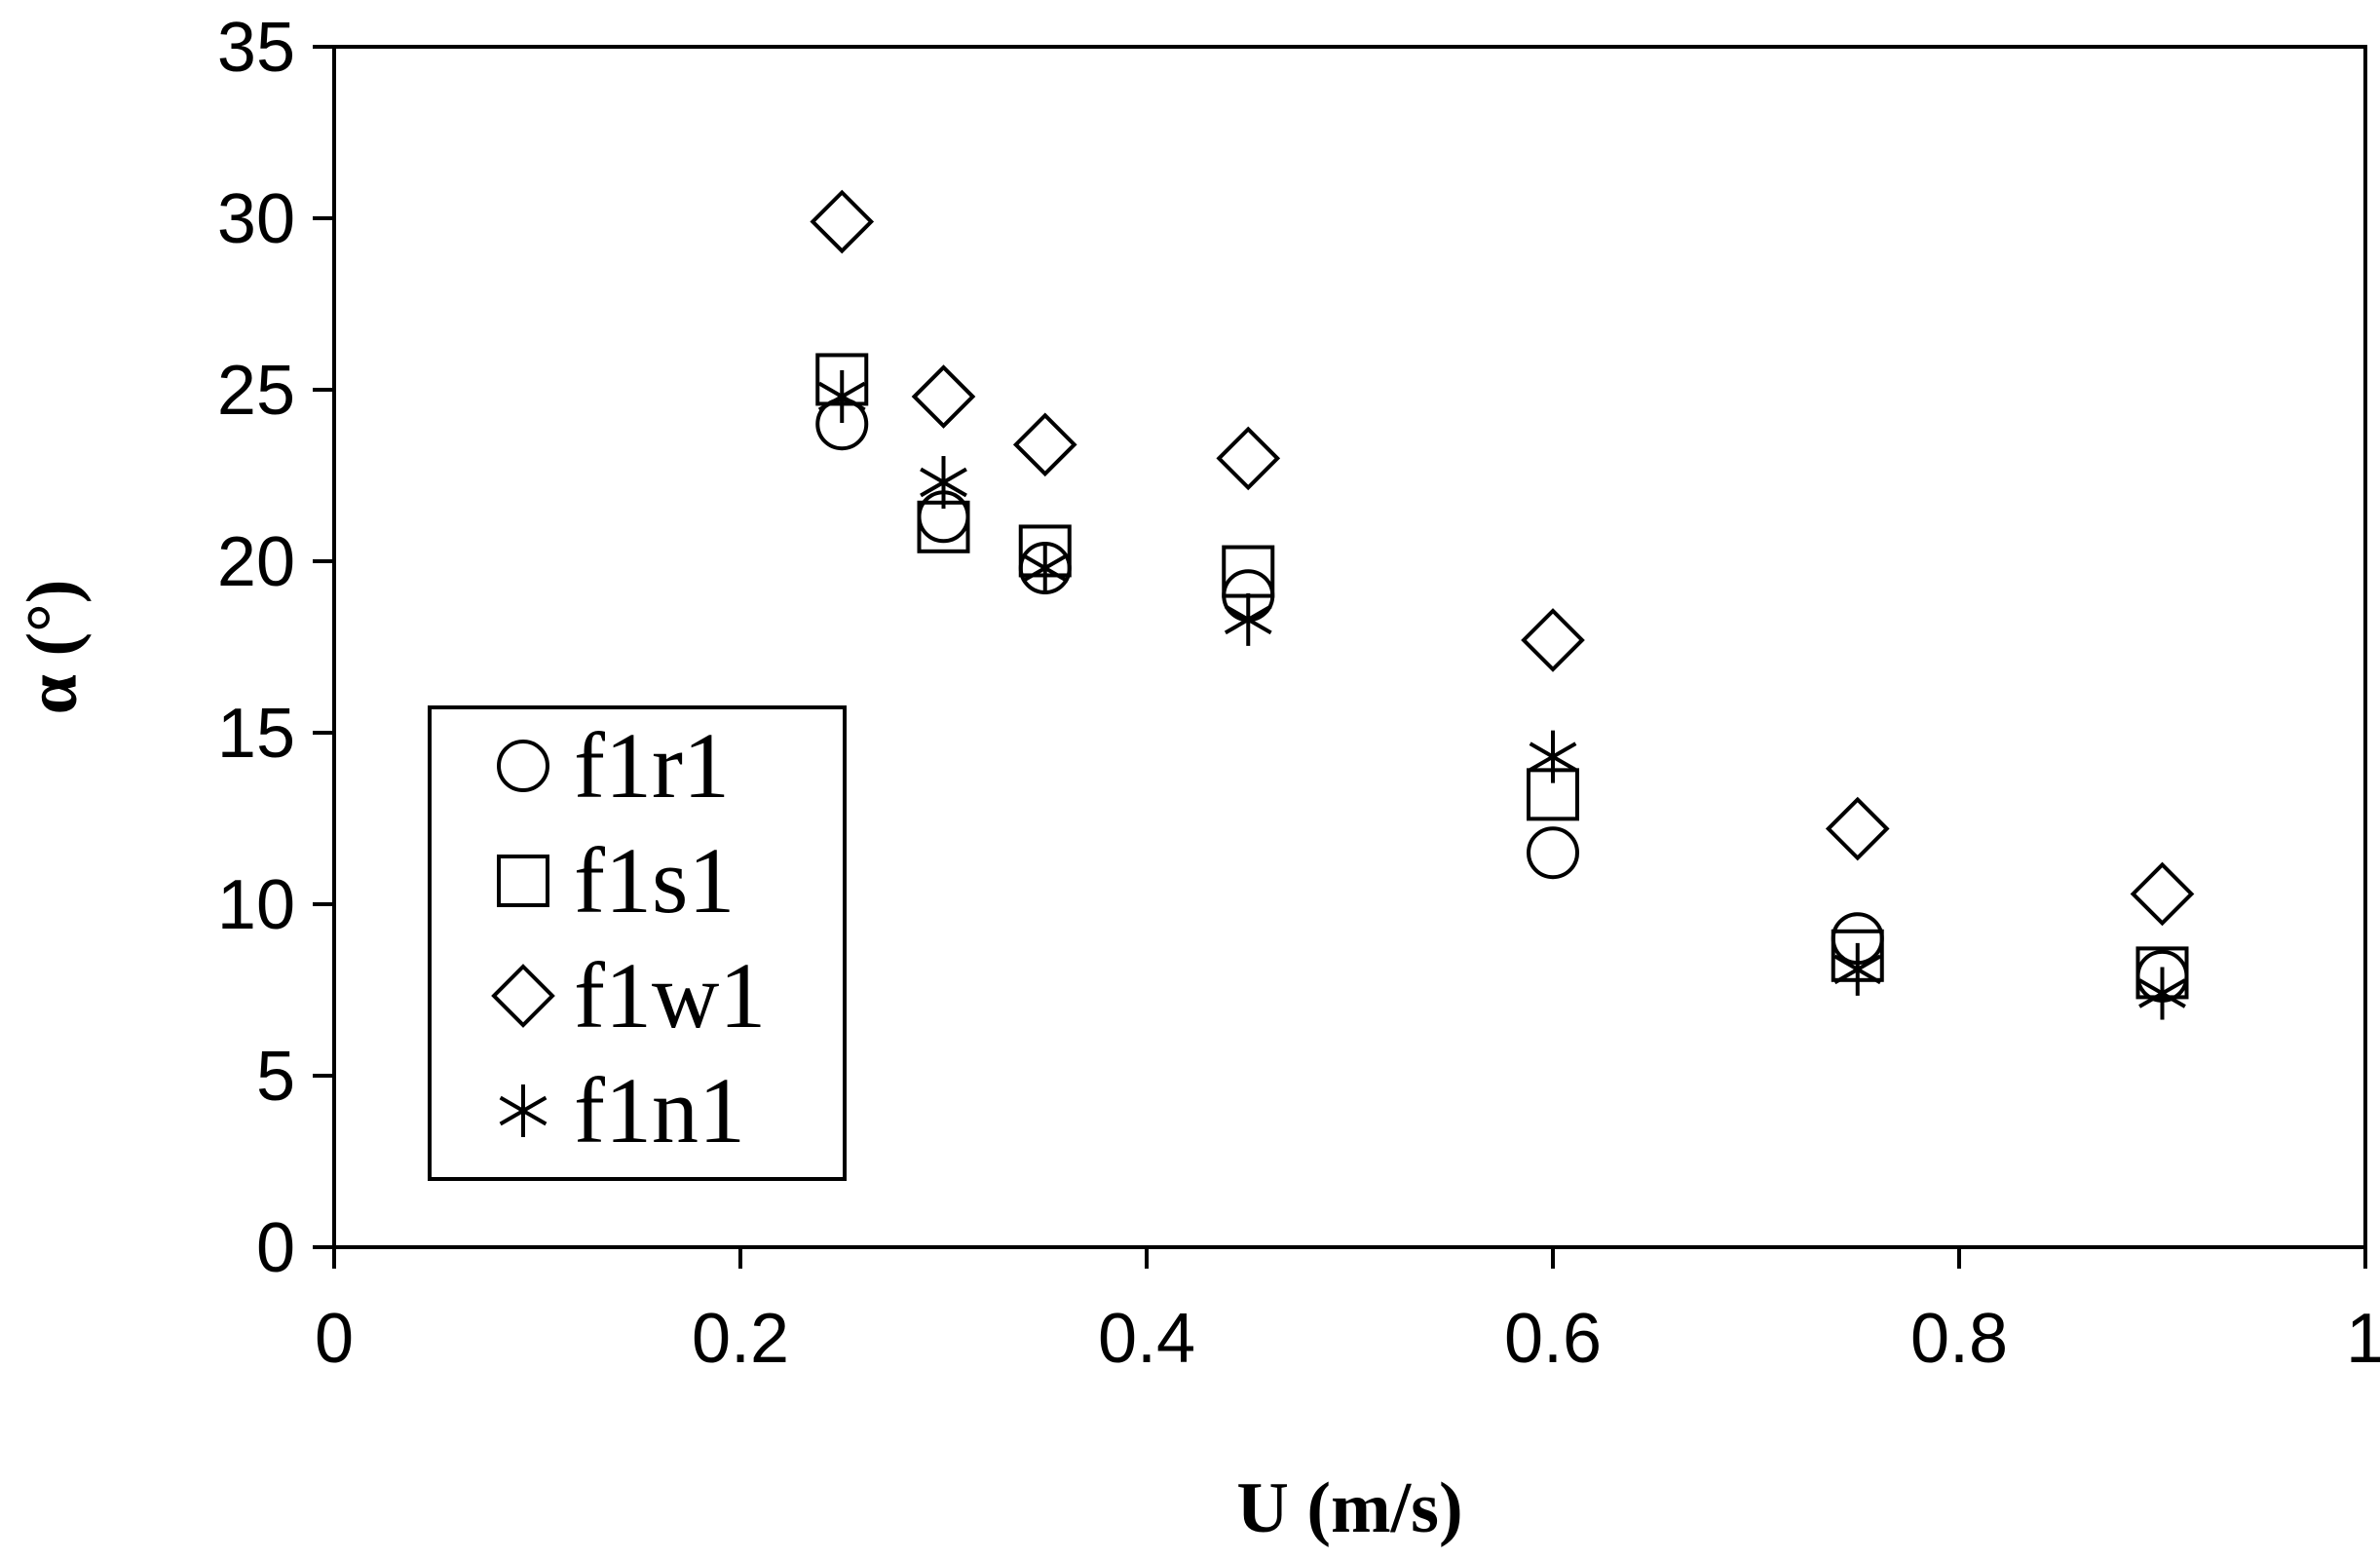 This screenshot has height=1559, width=2380. I want to click on x-tick-label: 1, so click(2363, 1339).